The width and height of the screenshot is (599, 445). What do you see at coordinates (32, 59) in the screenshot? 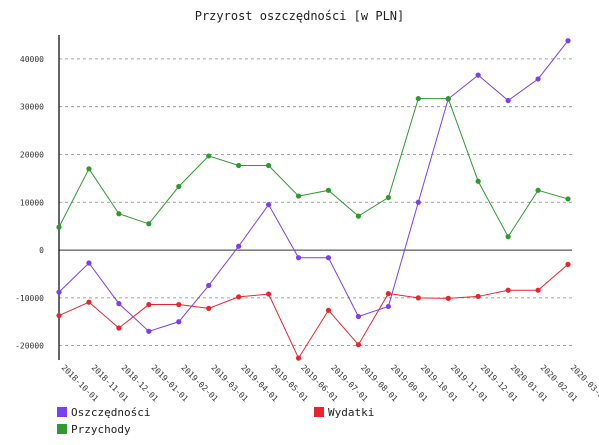
I see `y-tick-label: 40000` at bounding box center [32, 59].